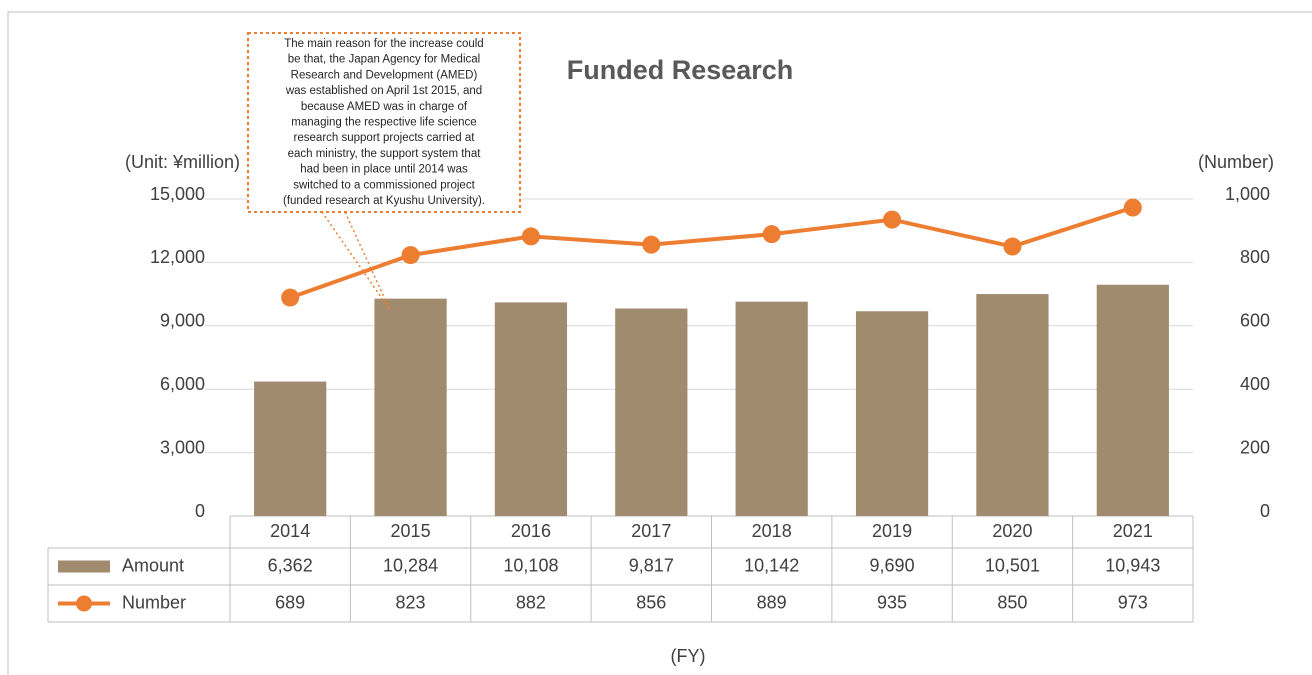 The image size is (1312, 675). I want to click on callout-box, so click(384, 122).